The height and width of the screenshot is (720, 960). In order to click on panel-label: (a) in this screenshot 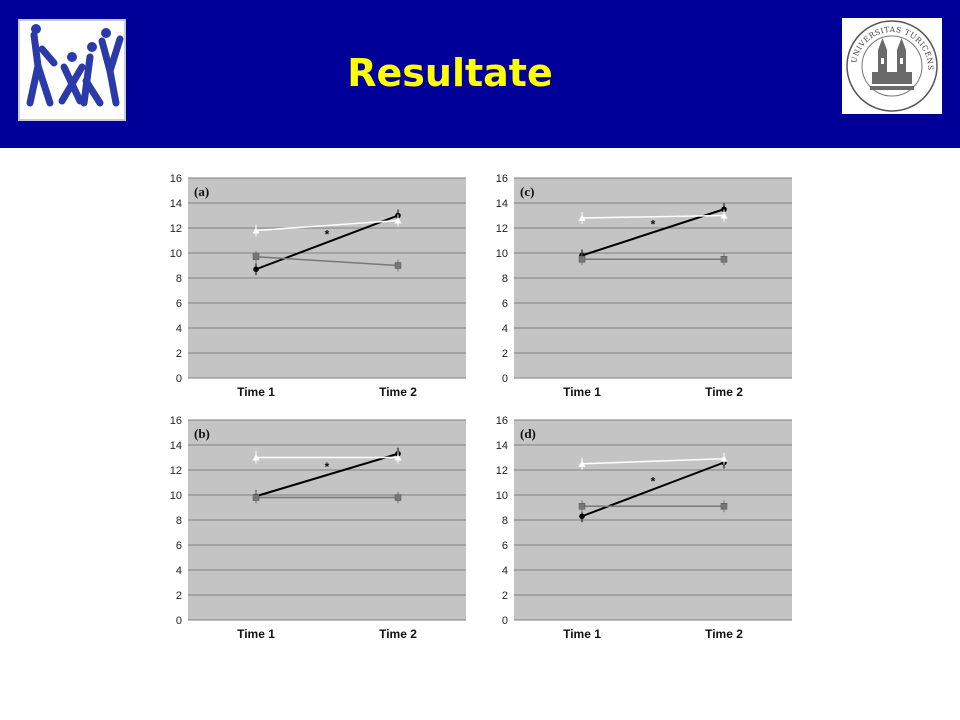, I will do `click(201, 191)`.